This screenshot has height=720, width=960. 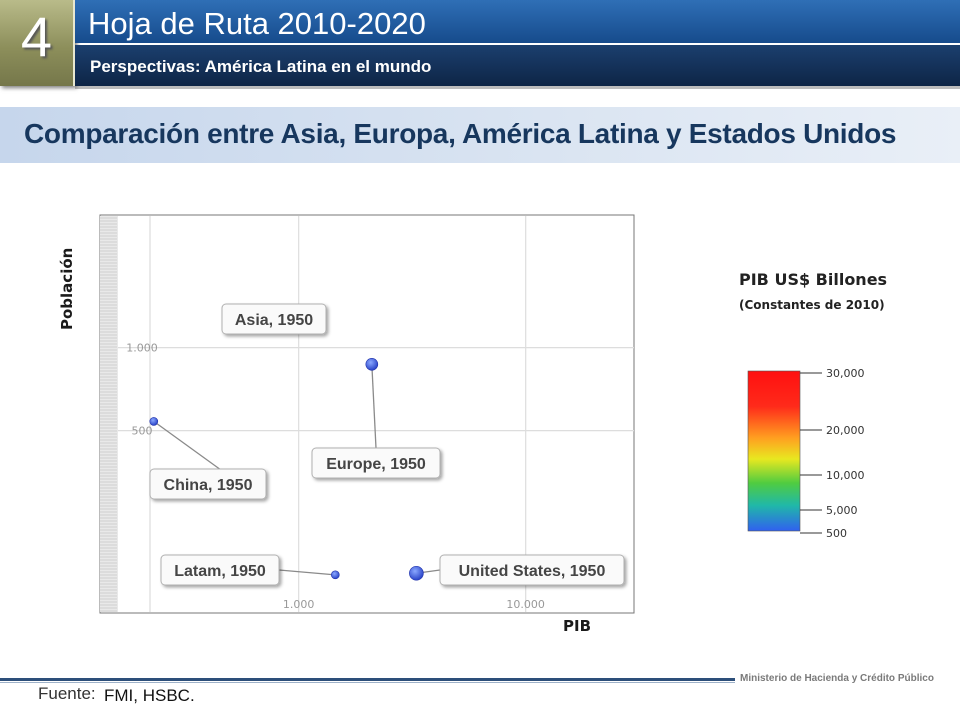 I want to click on colorbar-ticks: 30,000 20,000 10,000 5,000 500, so click(x=832, y=453).